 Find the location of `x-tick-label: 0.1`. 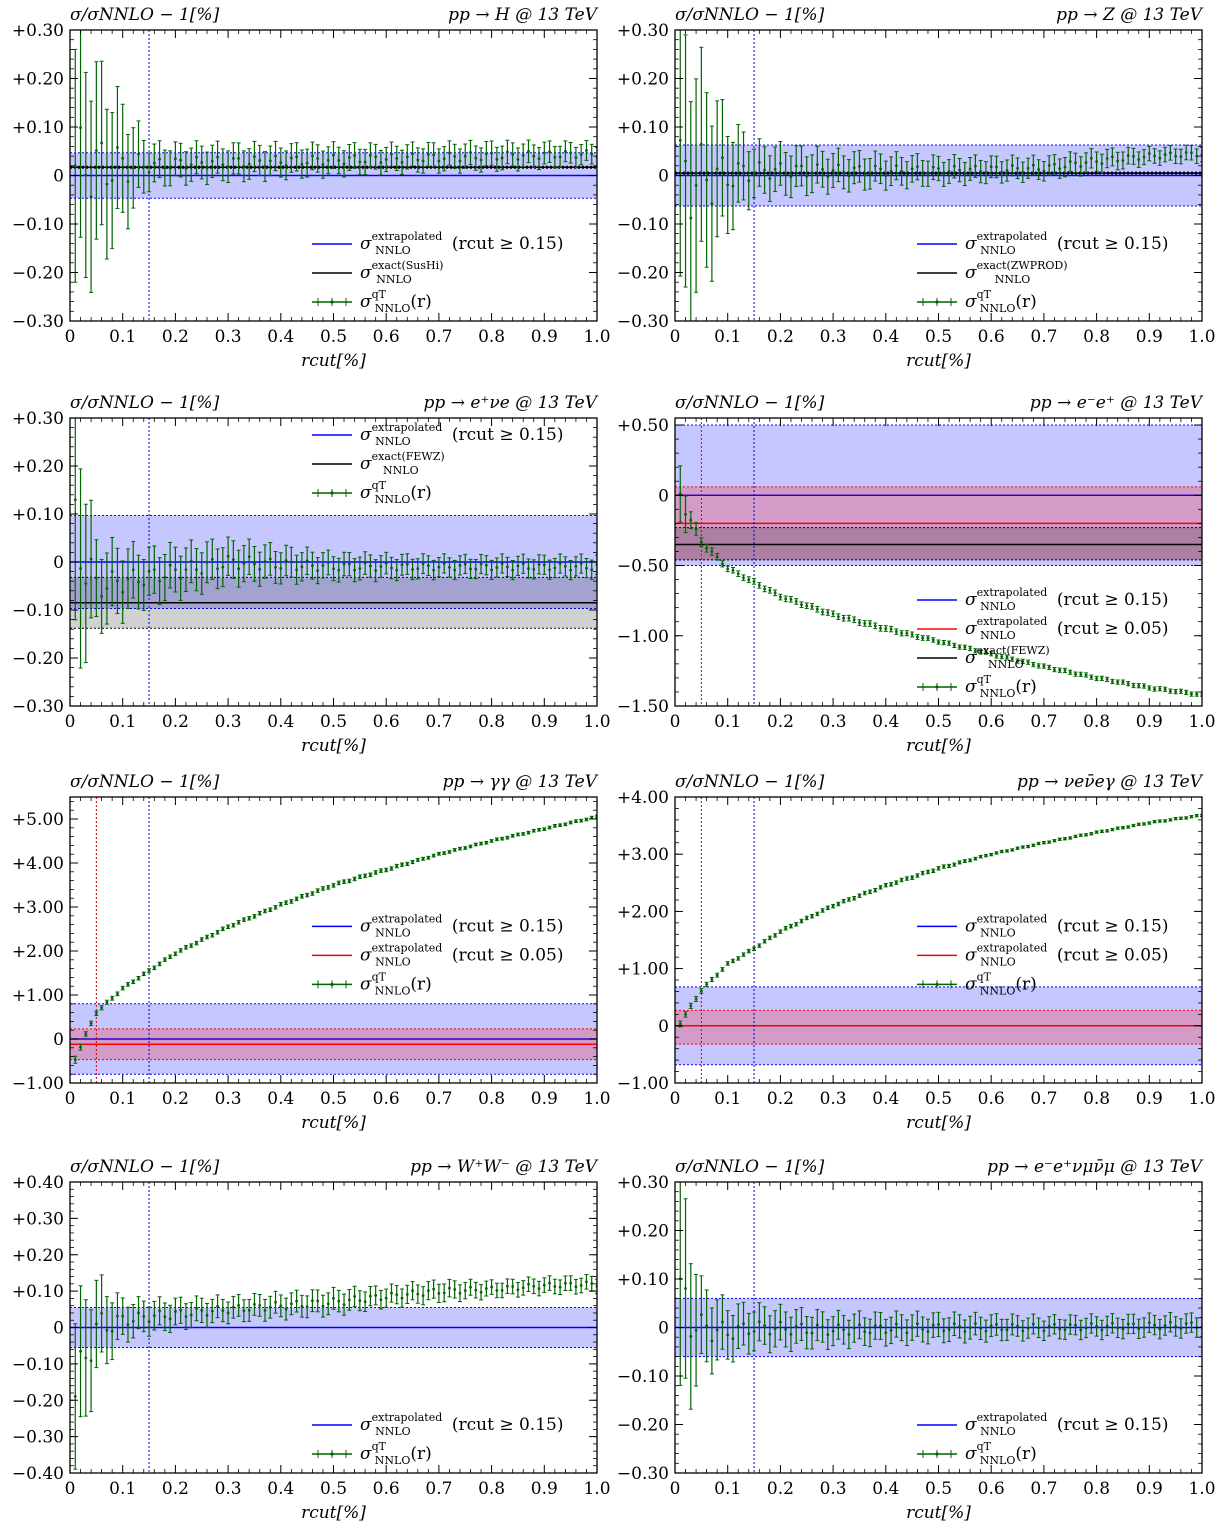

x-tick-label: 0.1 is located at coordinates (727, 1099).